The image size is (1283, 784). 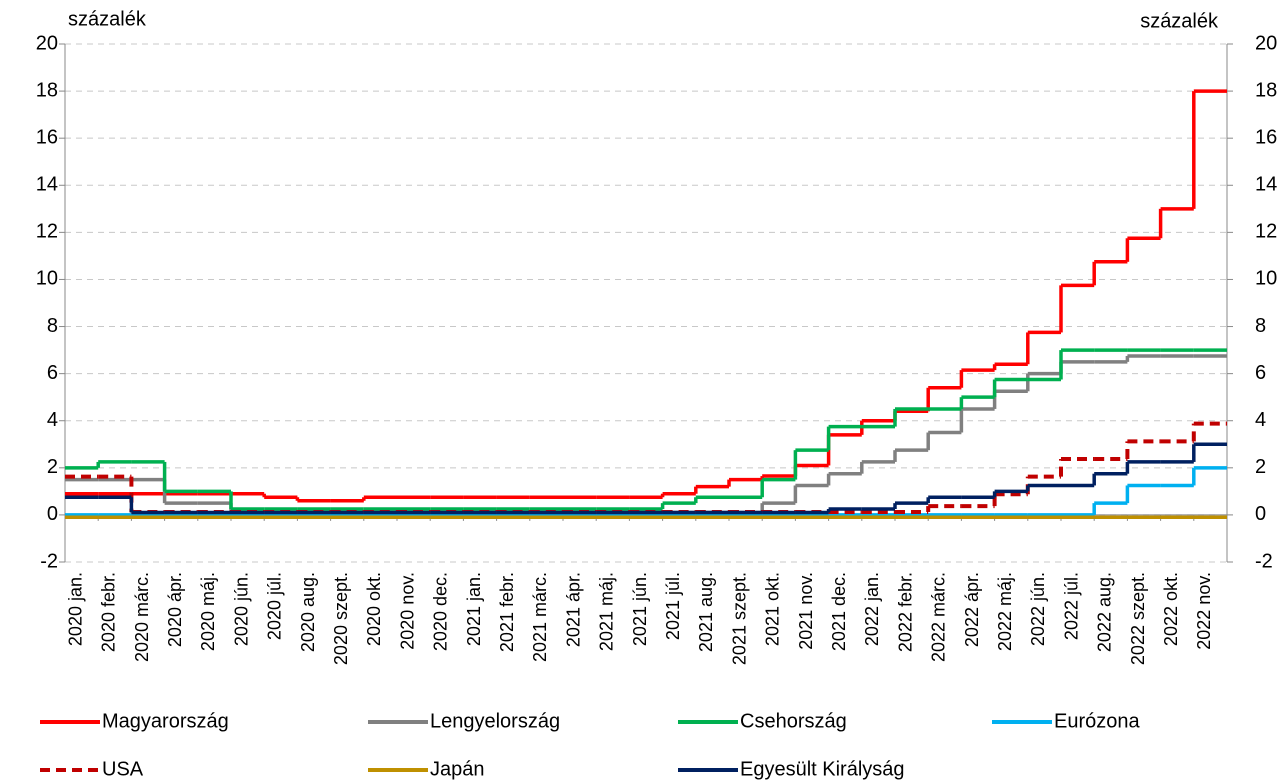 I want to click on x-tick-label: 2022 márc., so click(x=939, y=617).